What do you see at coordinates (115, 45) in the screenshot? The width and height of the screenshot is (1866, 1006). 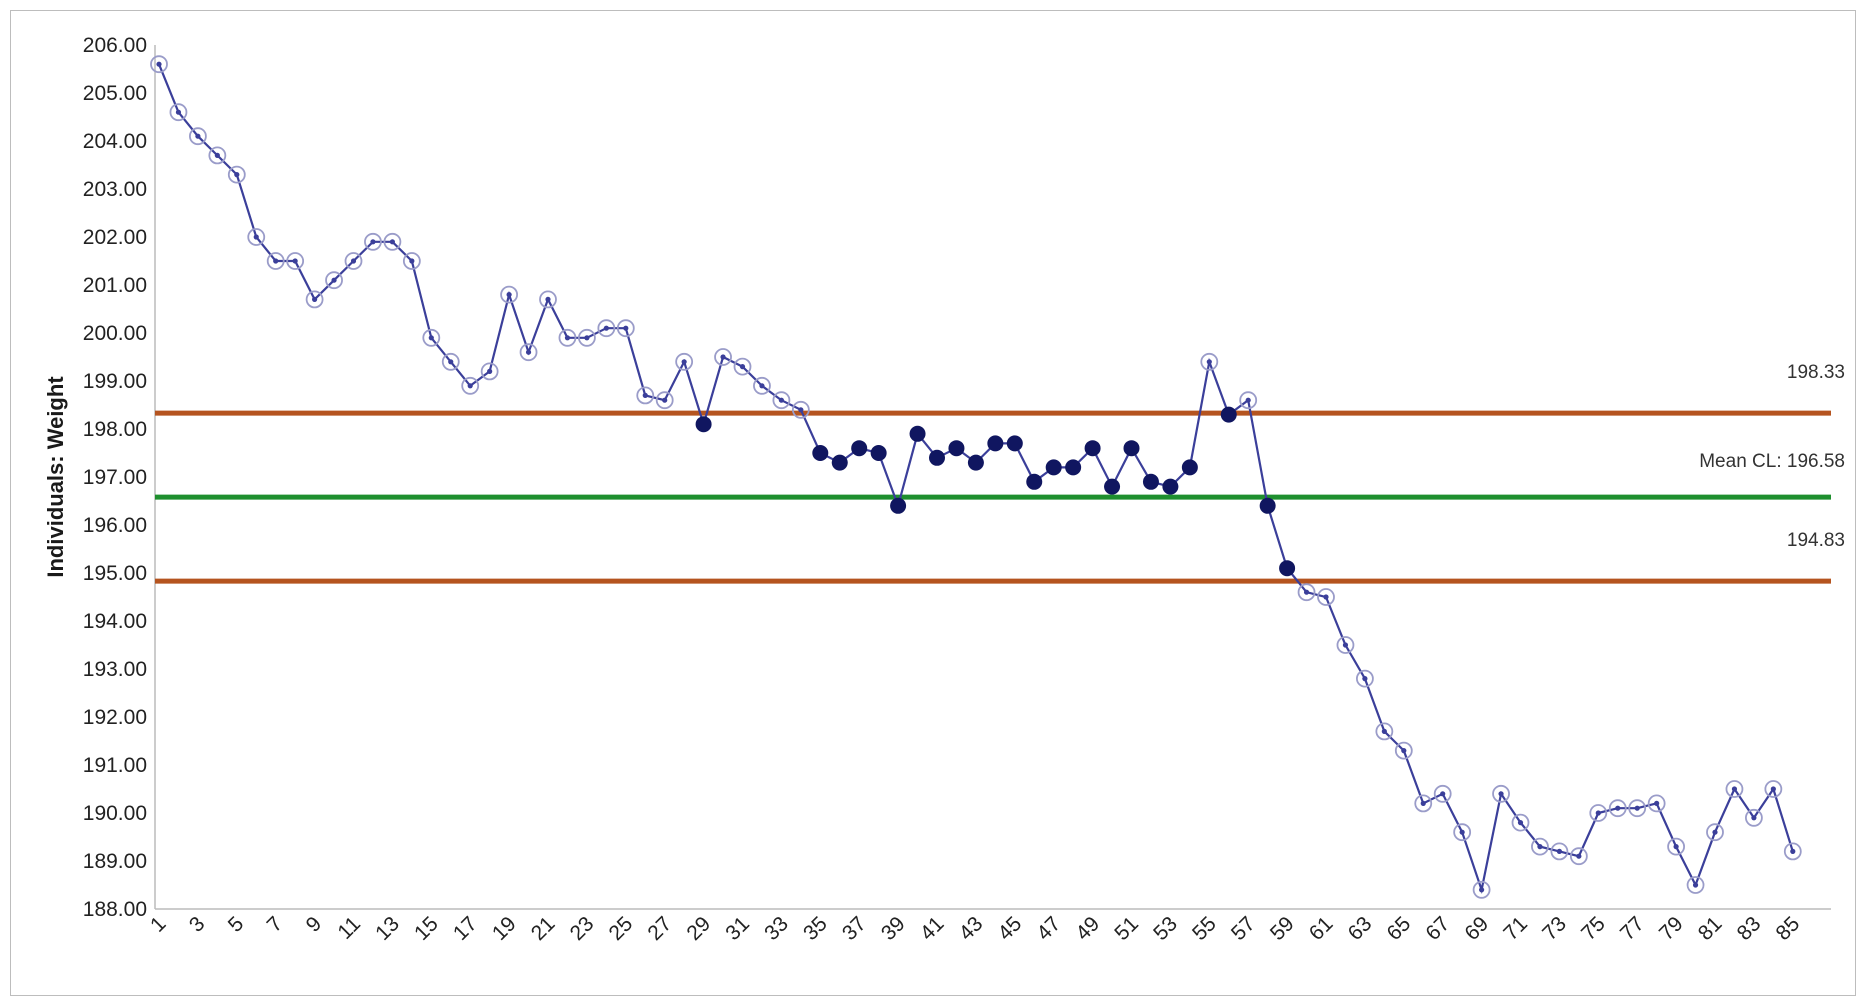 I see `y-tick-label: 206.00` at bounding box center [115, 45].